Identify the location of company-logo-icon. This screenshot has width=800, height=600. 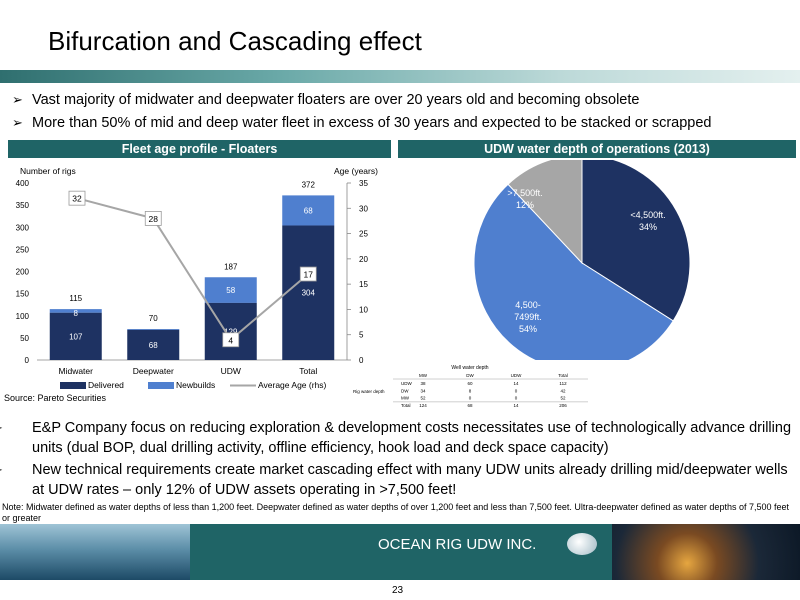
(582, 544).